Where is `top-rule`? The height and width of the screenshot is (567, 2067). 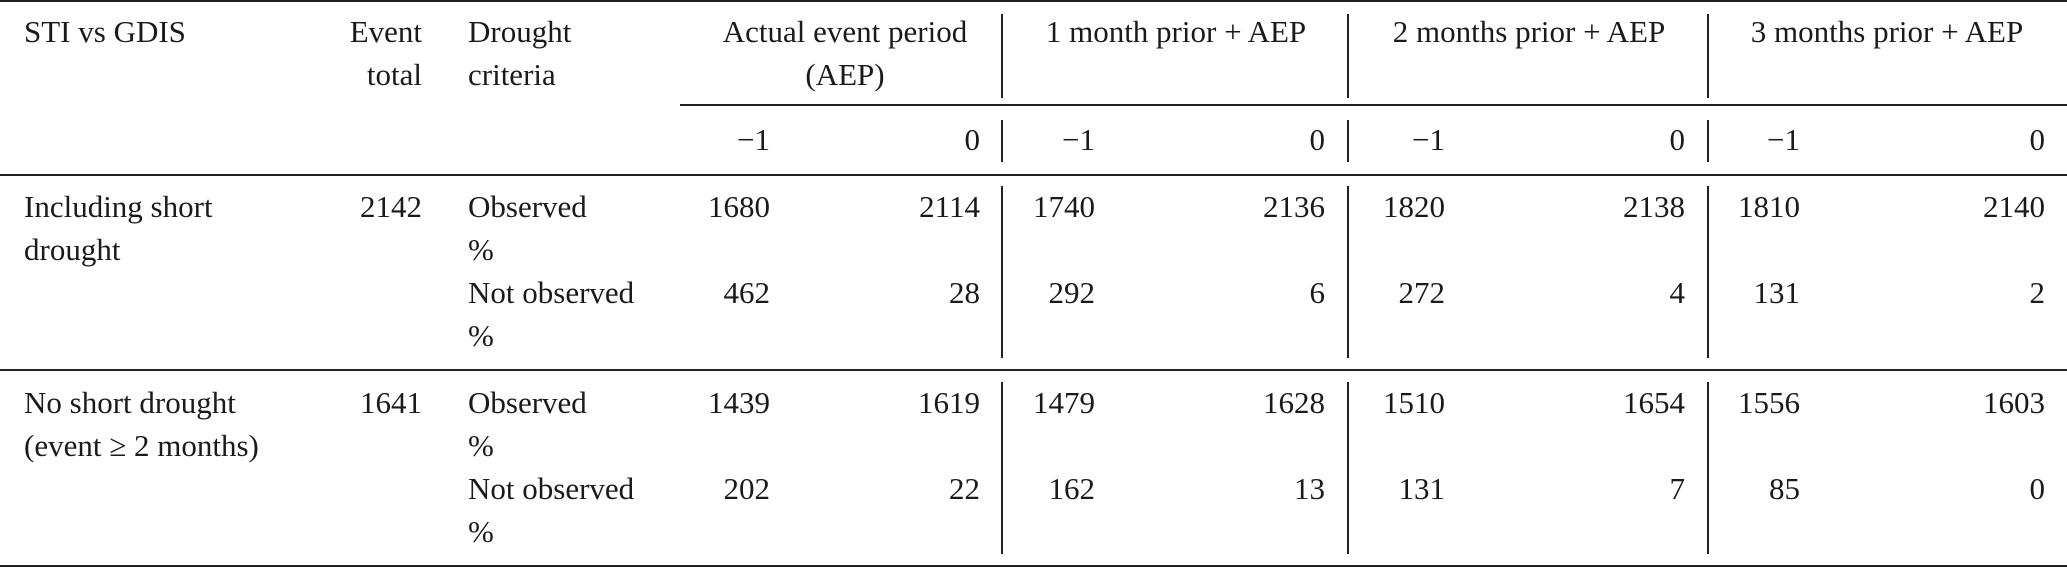
top-rule is located at coordinates (1033, 1).